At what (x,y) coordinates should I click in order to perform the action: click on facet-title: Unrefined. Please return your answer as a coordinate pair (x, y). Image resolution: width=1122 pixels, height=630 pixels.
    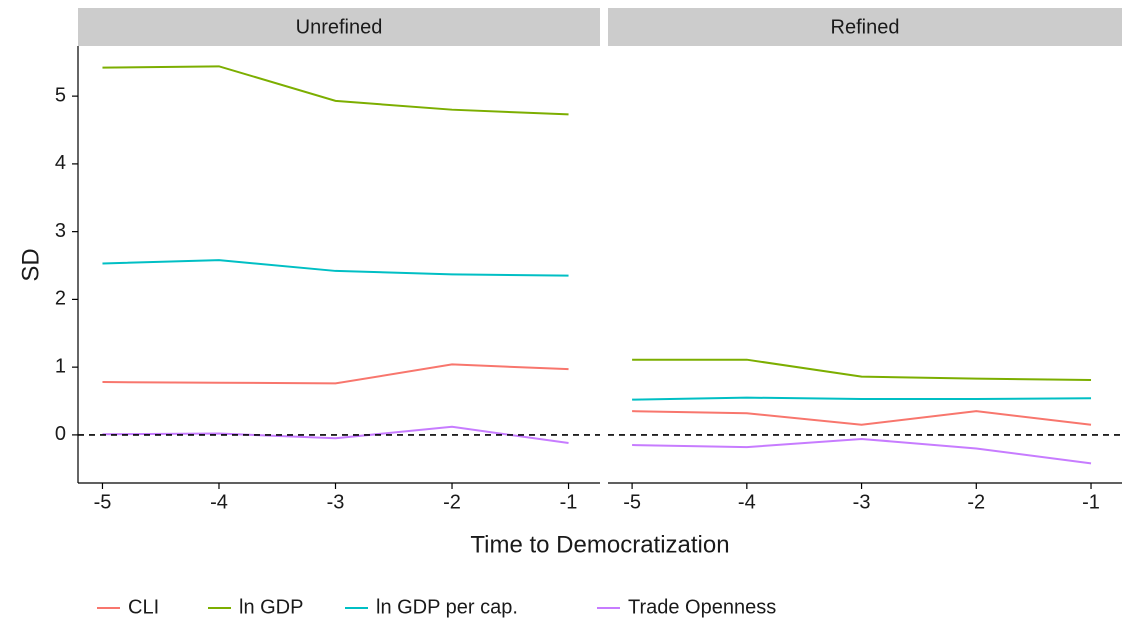
    Looking at the image, I should click on (339, 27).